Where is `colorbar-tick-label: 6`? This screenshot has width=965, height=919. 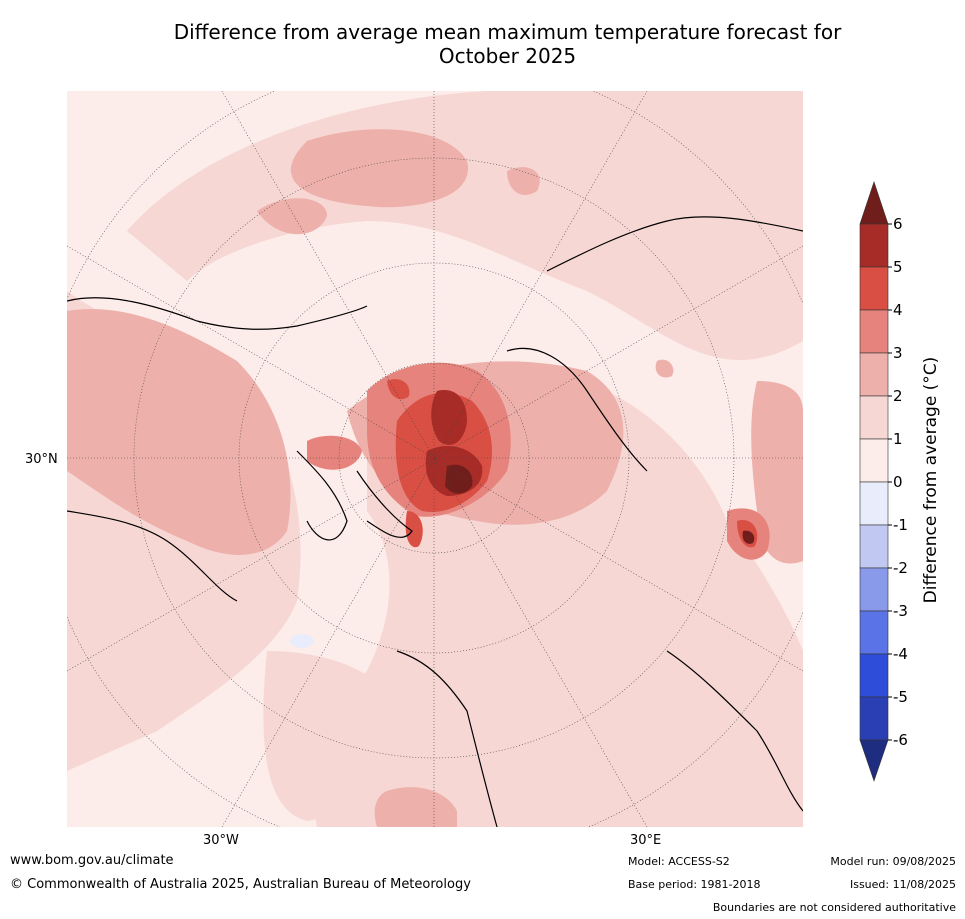
colorbar-tick-label: 6 is located at coordinates (898, 224).